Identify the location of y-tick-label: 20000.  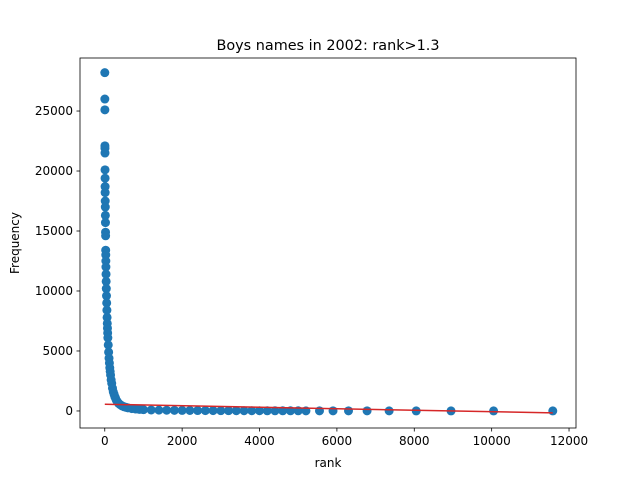
(54, 171).